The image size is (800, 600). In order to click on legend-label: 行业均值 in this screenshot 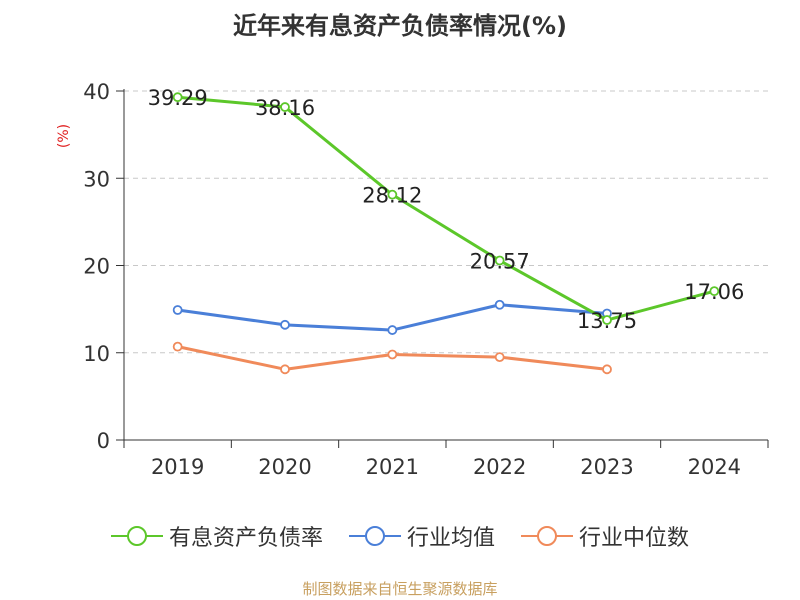, I will do `click(450, 538)`.